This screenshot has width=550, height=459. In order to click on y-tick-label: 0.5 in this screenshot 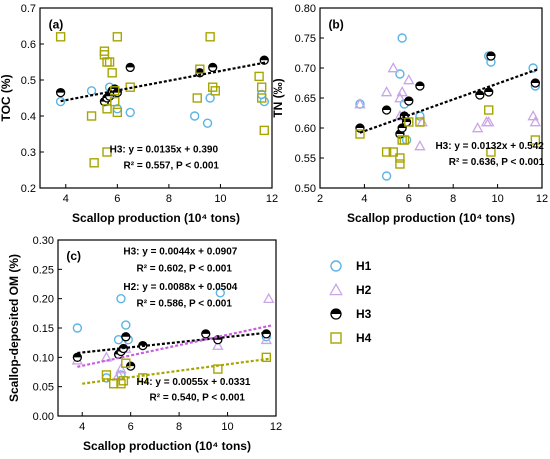, I will do `click(28, 81)`.